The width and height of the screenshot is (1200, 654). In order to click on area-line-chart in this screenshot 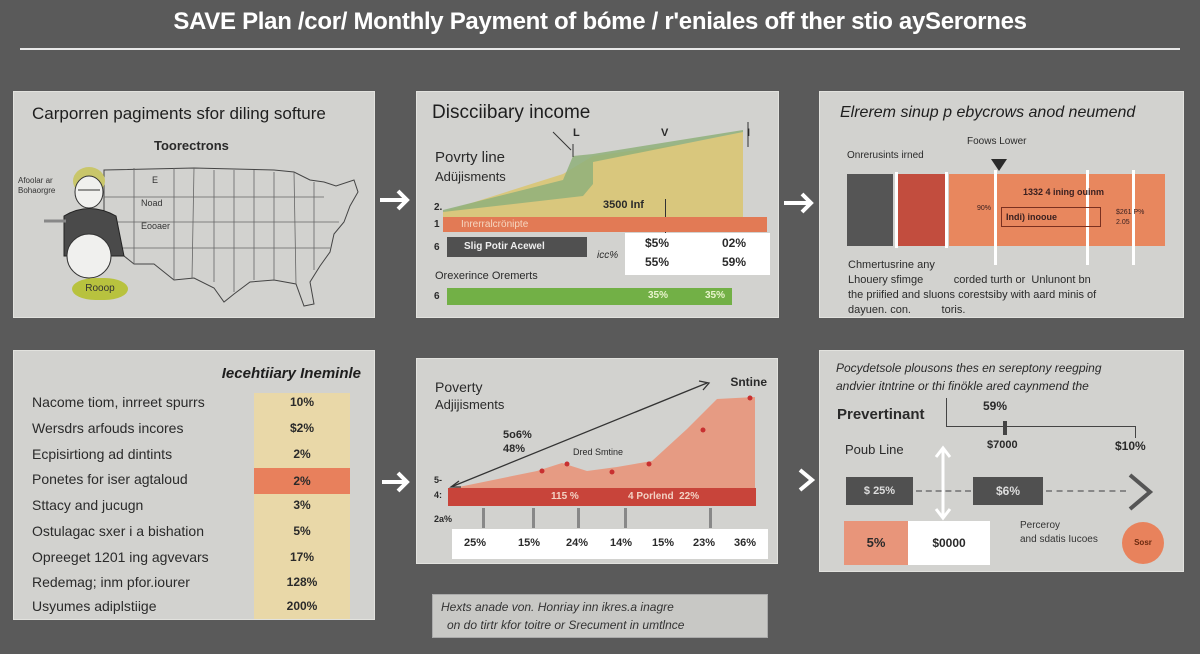, I will do `click(602, 434)`.